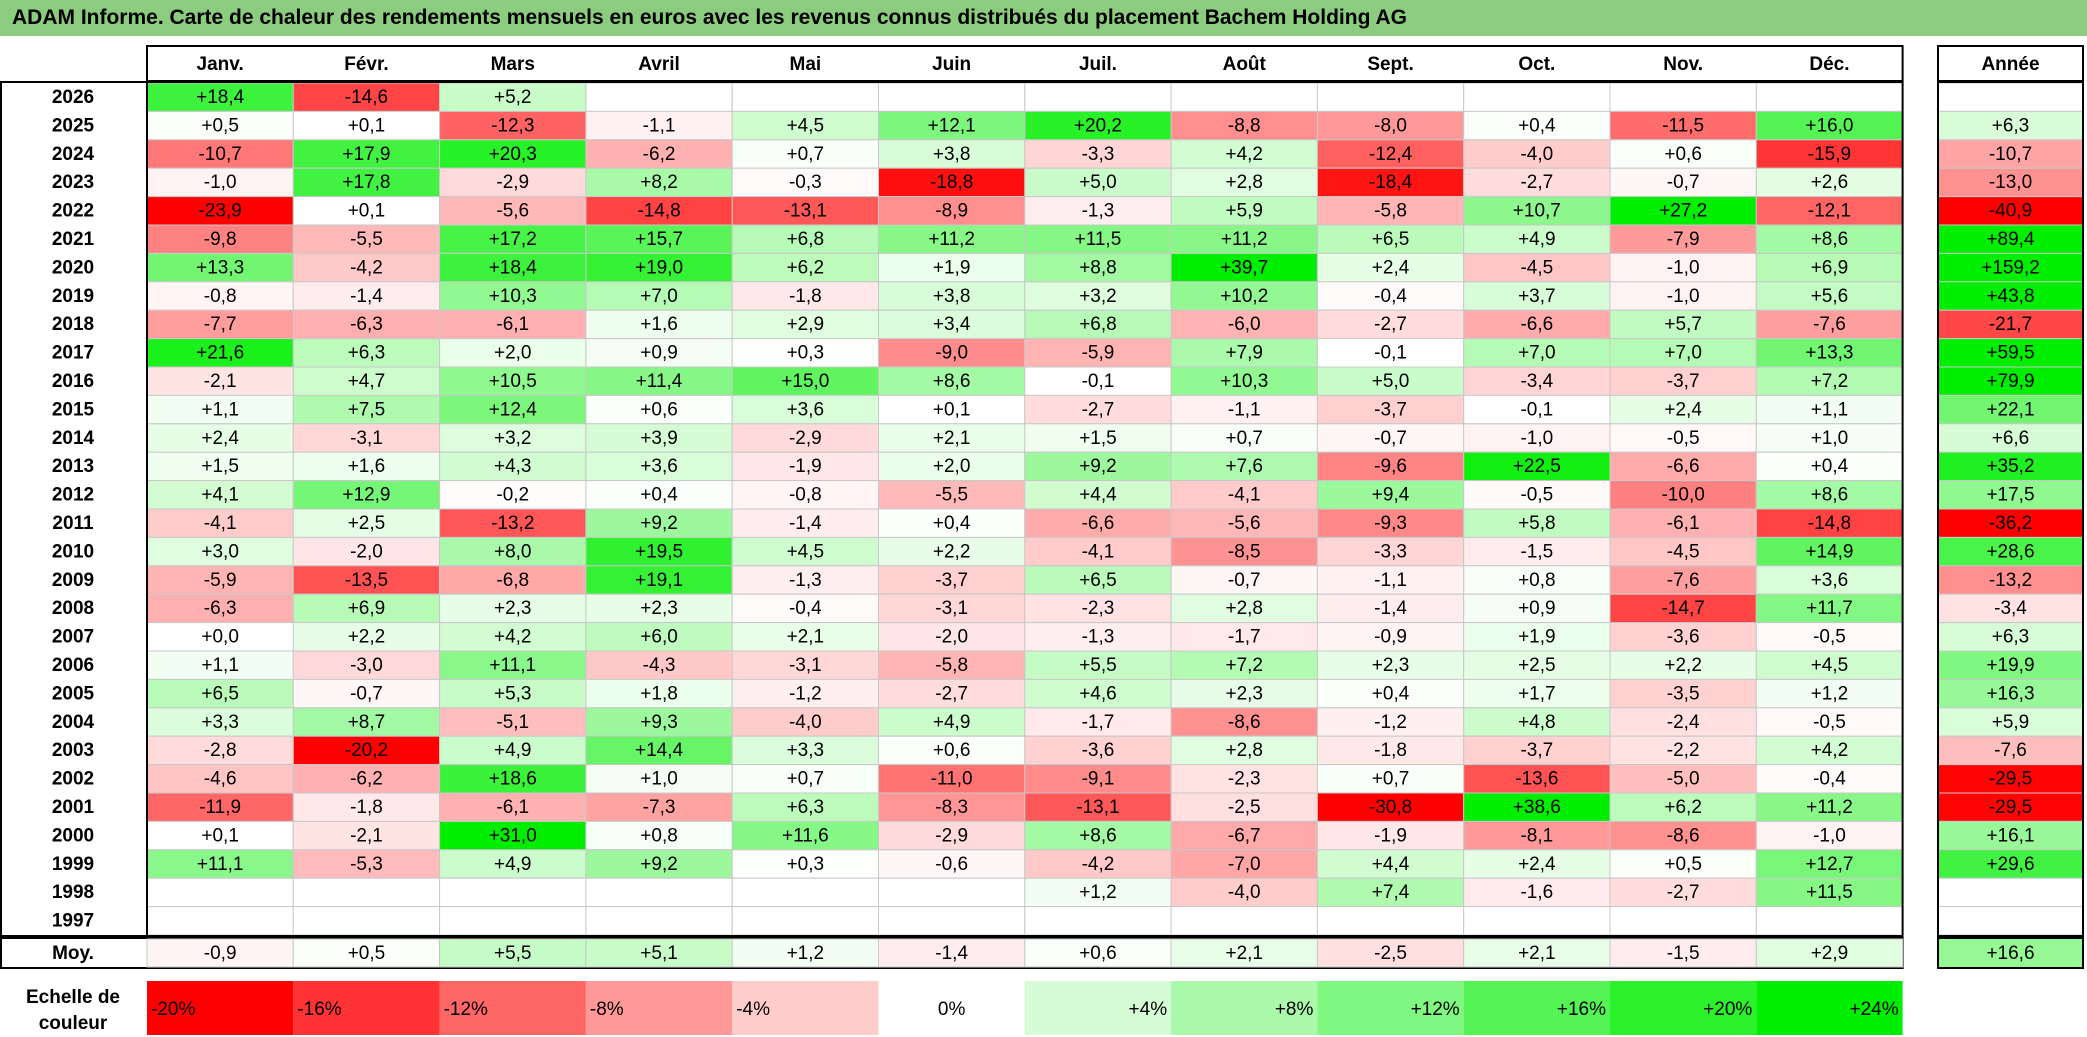 The image size is (2087, 1037). Describe the element at coordinates (73, 239) in the screenshot. I see `year-label: 2021` at that location.